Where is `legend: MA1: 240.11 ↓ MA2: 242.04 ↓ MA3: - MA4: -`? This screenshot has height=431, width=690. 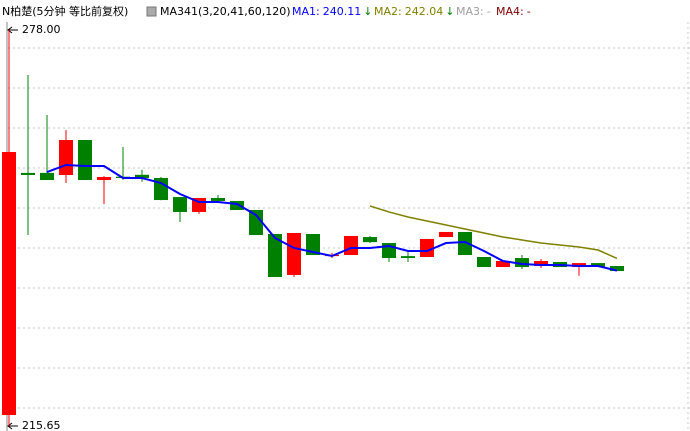
legend: MA1: 240.11 ↓ MA2: 242.04 ↓ MA3: - MA4: - is located at coordinates (411, 11).